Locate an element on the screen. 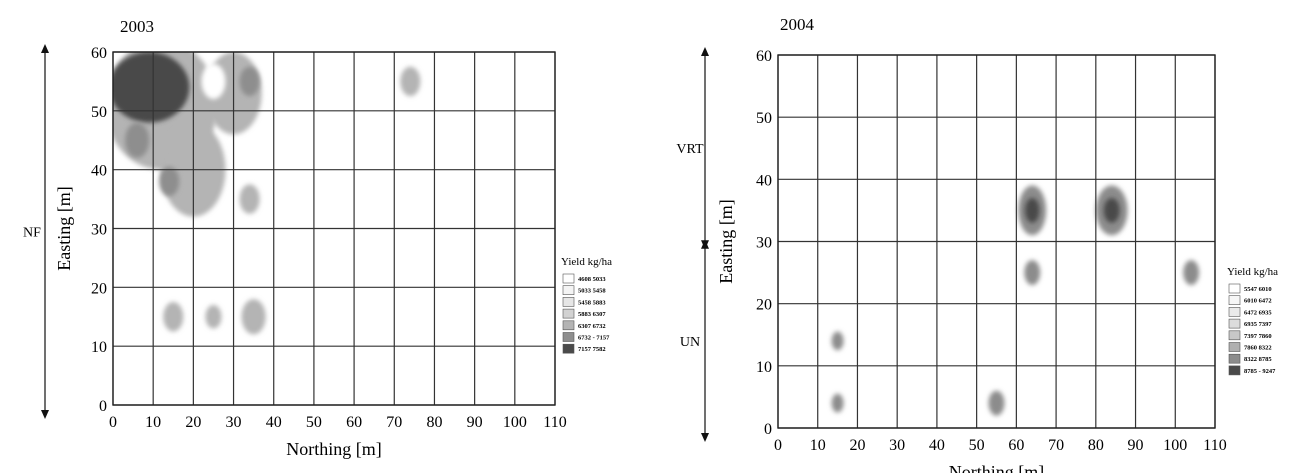  side-annotation-UN: UN is located at coordinates (694, 340).